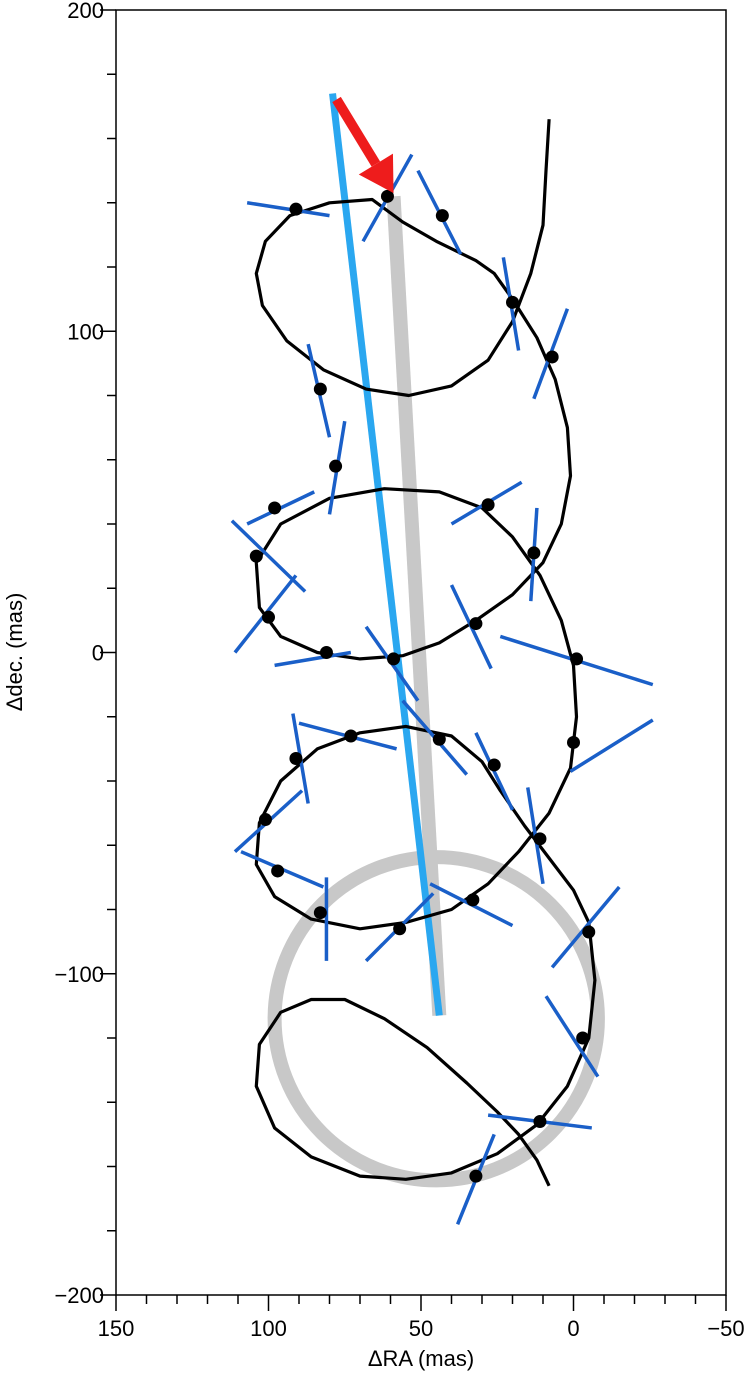 This screenshot has height=1378, width=748. I want to click on x-tick-label: 150, so click(116, 1328).